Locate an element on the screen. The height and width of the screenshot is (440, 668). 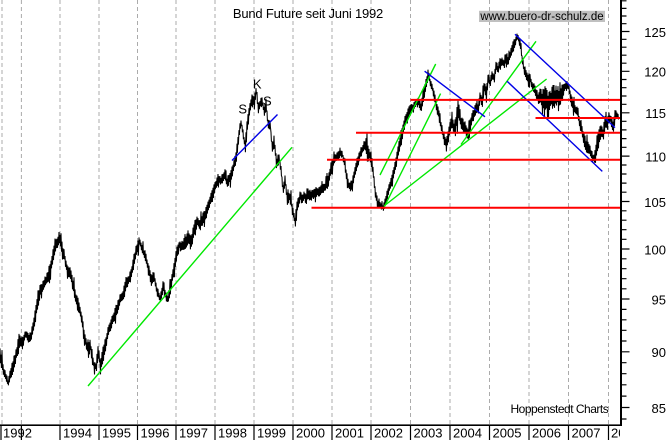
svg-text: 110 is located at coordinates (655, 156).